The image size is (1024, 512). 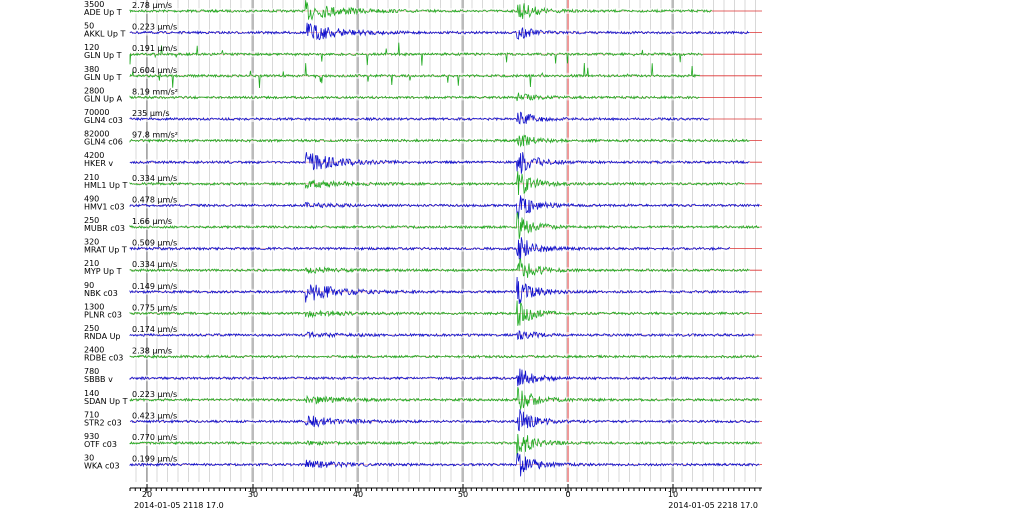 What do you see at coordinates (94, 4) in the screenshot?
I see `channel-count: 3500` at bounding box center [94, 4].